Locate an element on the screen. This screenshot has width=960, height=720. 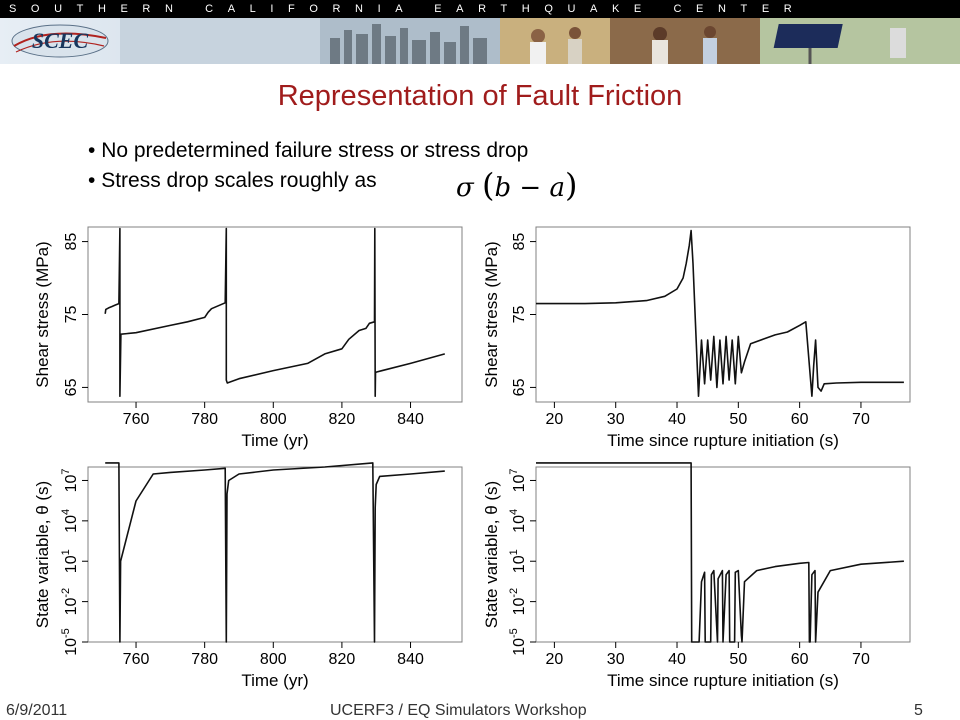
footer-event: UCERF3 / EQ Simulators Workshop is located at coordinates (458, 710).